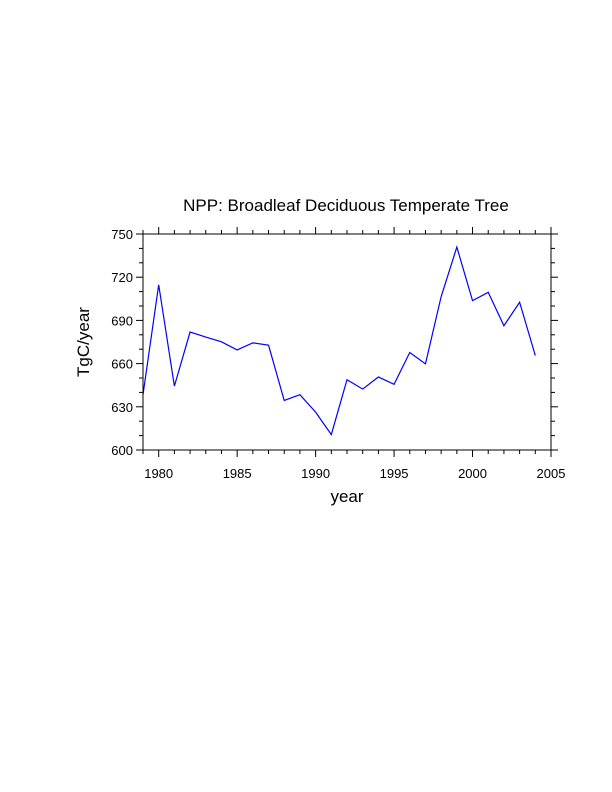 Image resolution: width=612 pixels, height=792 pixels. I want to click on chart-title: NPP: Broadleaf Deciduous Temperate Tree, so click(346, 205).